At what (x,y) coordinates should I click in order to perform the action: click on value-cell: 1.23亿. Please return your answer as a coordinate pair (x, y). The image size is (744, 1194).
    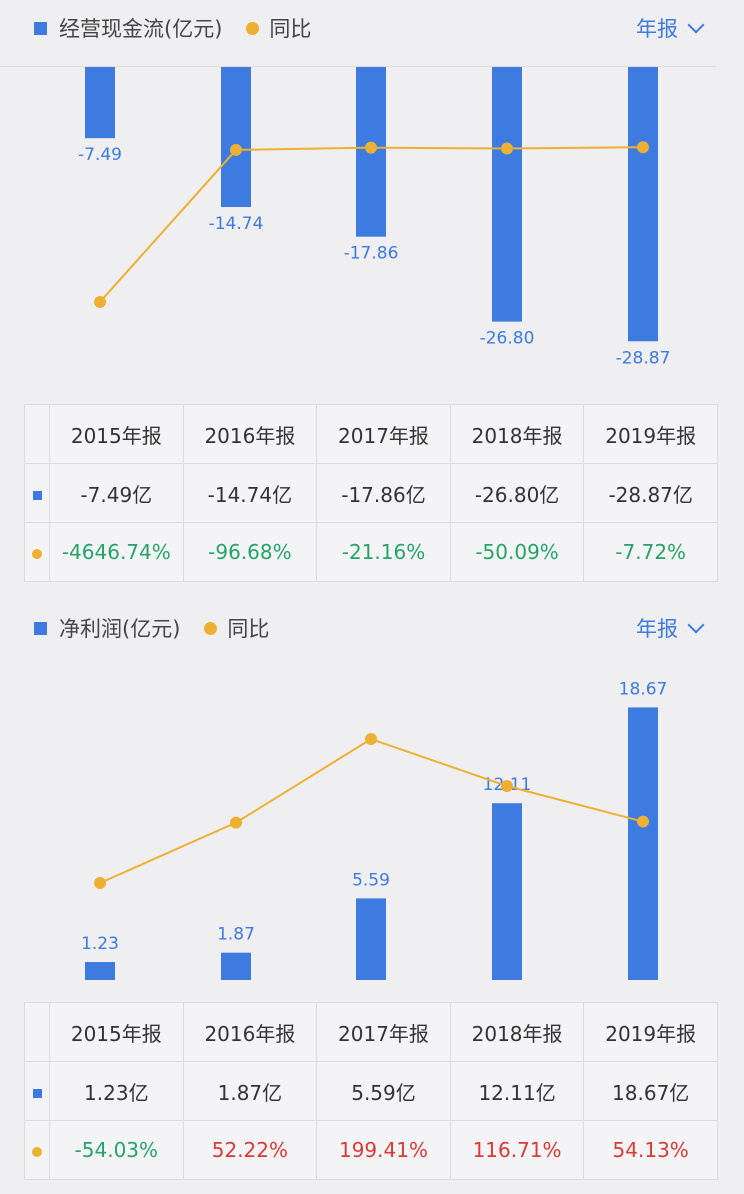
    Looking at the image, I should click on (116, 1091).